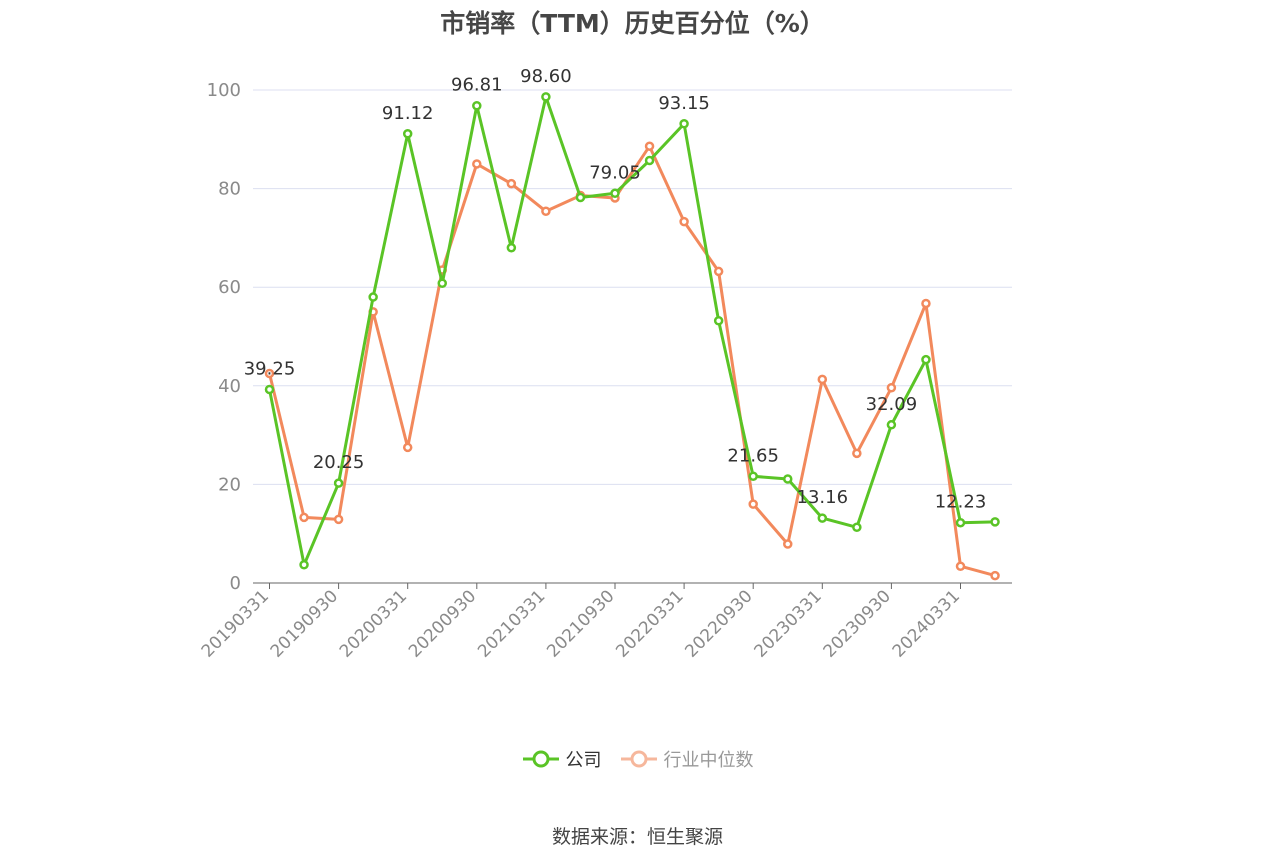 Image resolution: width=1275 pixels, height=862 pixels. I want to click on y-tick-label-100: 100, so click(224, 90).